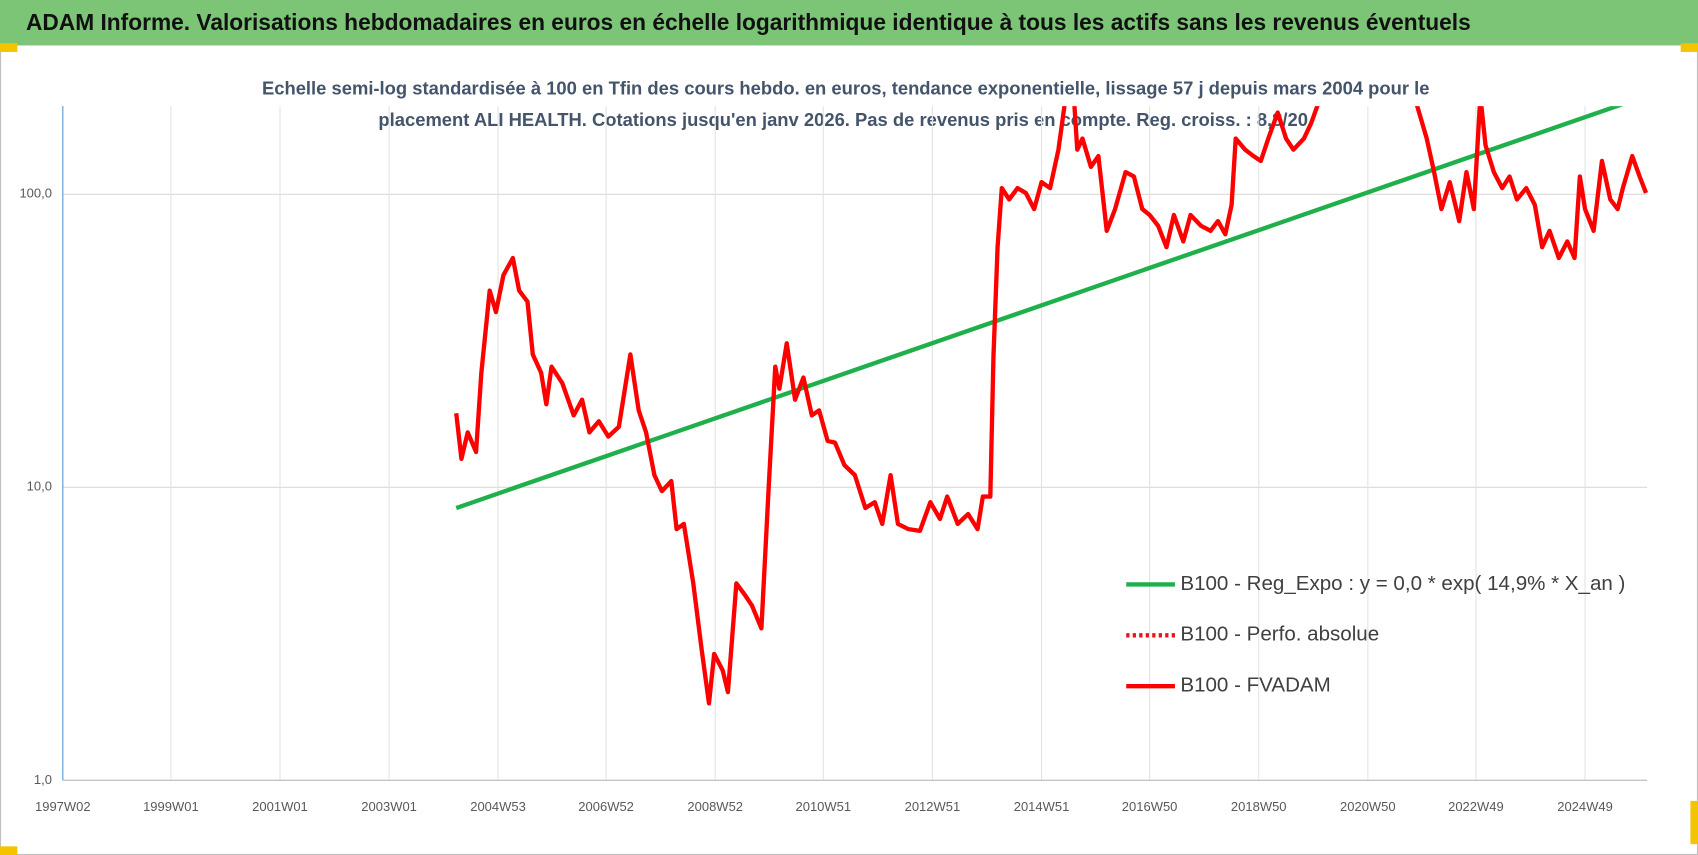 This screenshot has height=855, width=1698. What do you see at coordinates (280, 806) in the screenshot?
I see `x-tick-label: 2001W01` at bounding box center [280, 806].